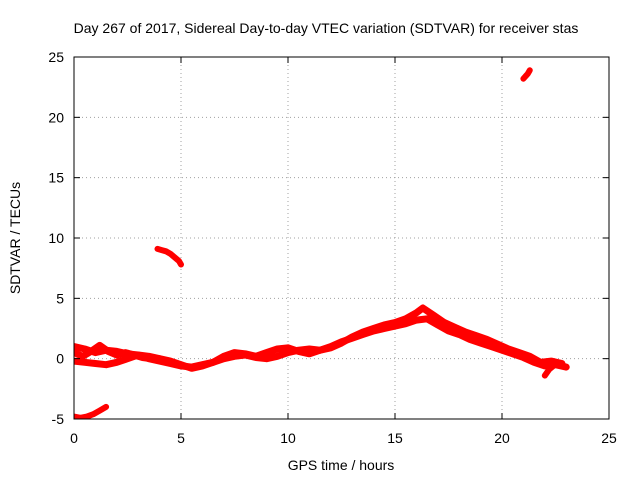  What do you see at coordinates (60, 298) in the screenshot?
I see `y-tick-label: 5` at bounding box center [60, 298].